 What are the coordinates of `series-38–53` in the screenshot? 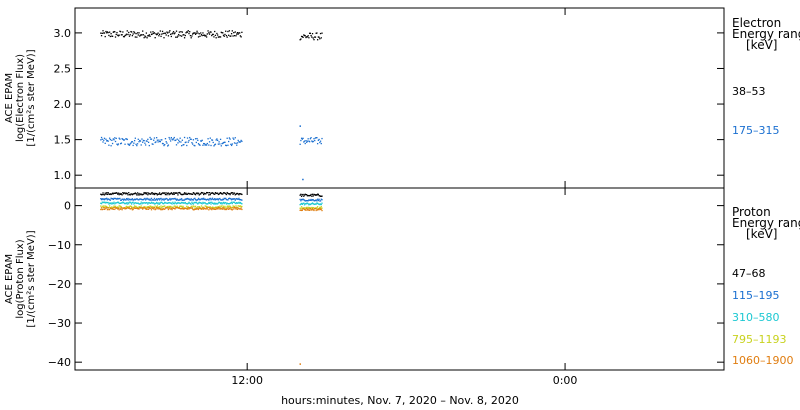 It's located at (211, 35).